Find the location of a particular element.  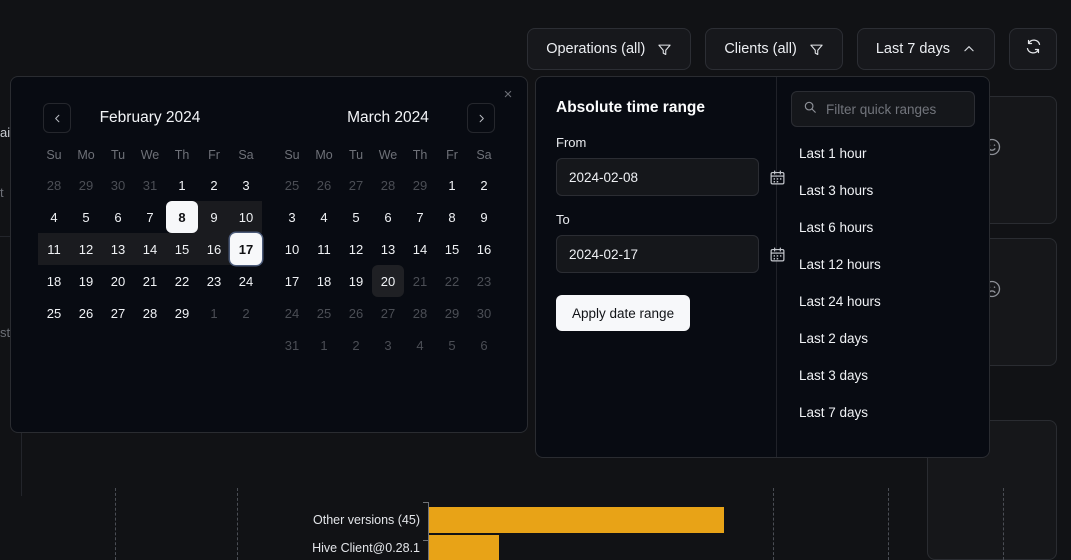

apply-date-range-button: Apply date range is located at coordinates (623, 313).